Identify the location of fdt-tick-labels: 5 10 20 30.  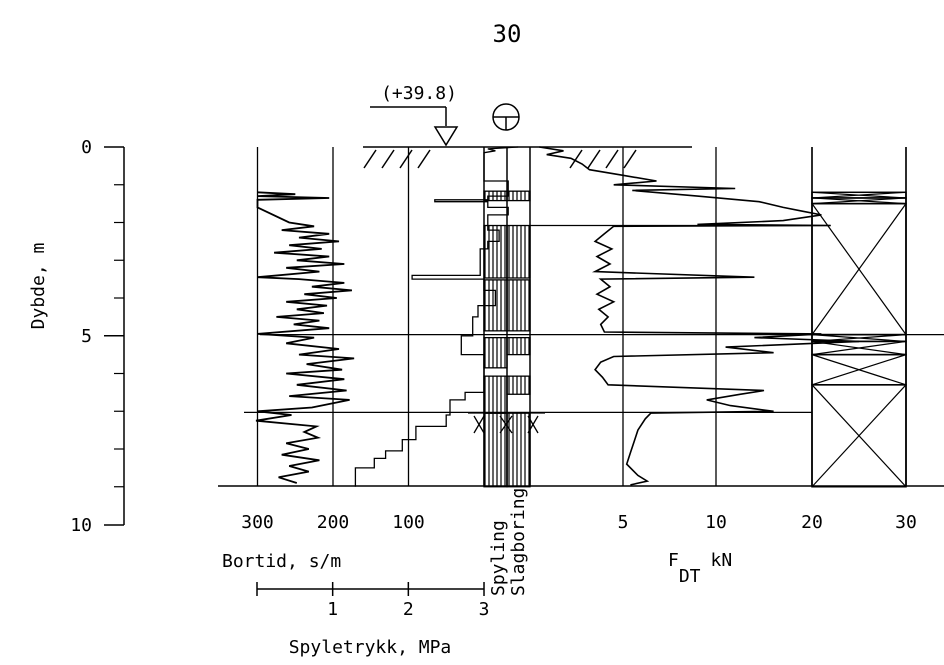
(767, 522).